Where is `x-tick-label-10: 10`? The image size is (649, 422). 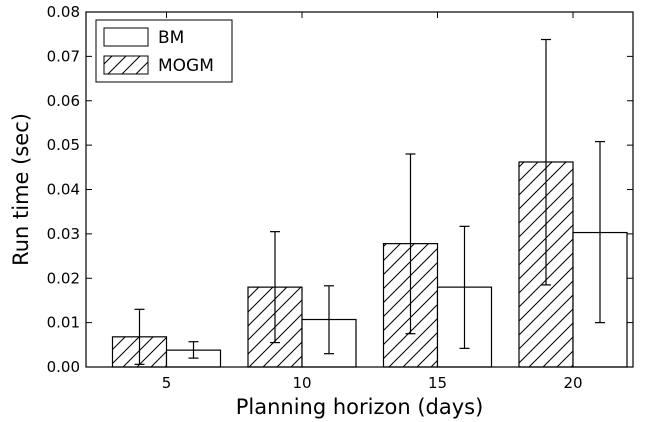 x-tick-label-10: 10 is located at coordinates (301, 383).